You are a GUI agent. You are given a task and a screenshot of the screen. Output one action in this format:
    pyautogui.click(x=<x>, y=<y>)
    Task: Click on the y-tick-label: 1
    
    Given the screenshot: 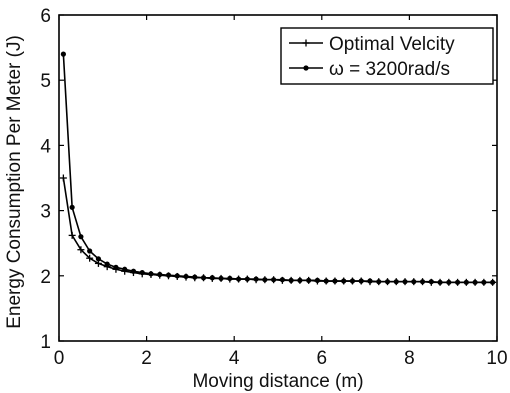 What is the action you would take?
    pyautogui.click(x=45, y=342)
    